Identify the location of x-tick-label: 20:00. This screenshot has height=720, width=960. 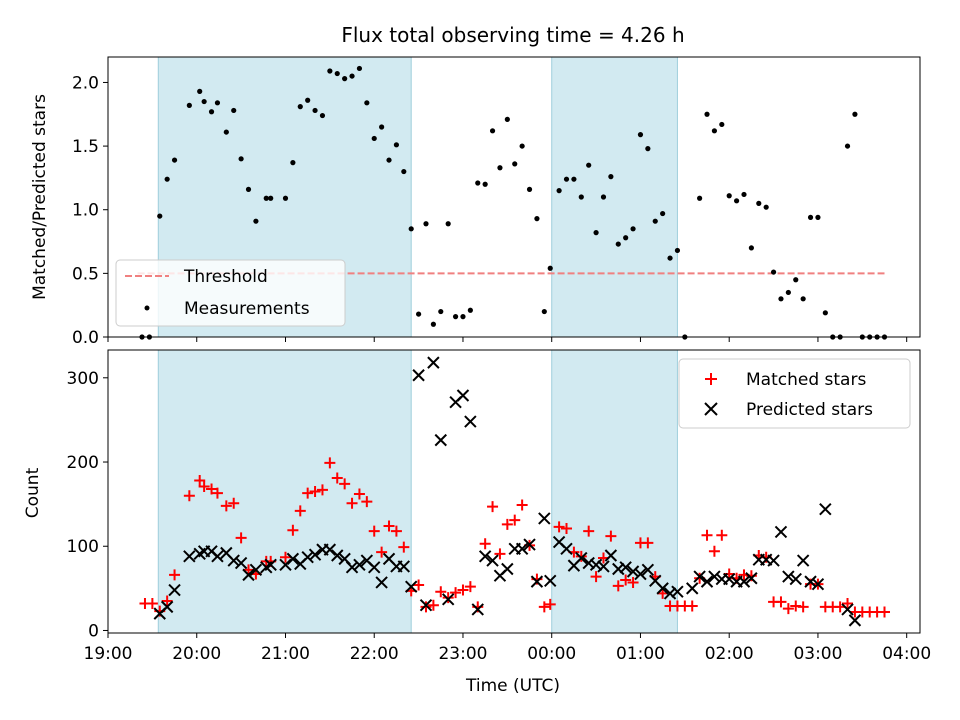
(196, 654).